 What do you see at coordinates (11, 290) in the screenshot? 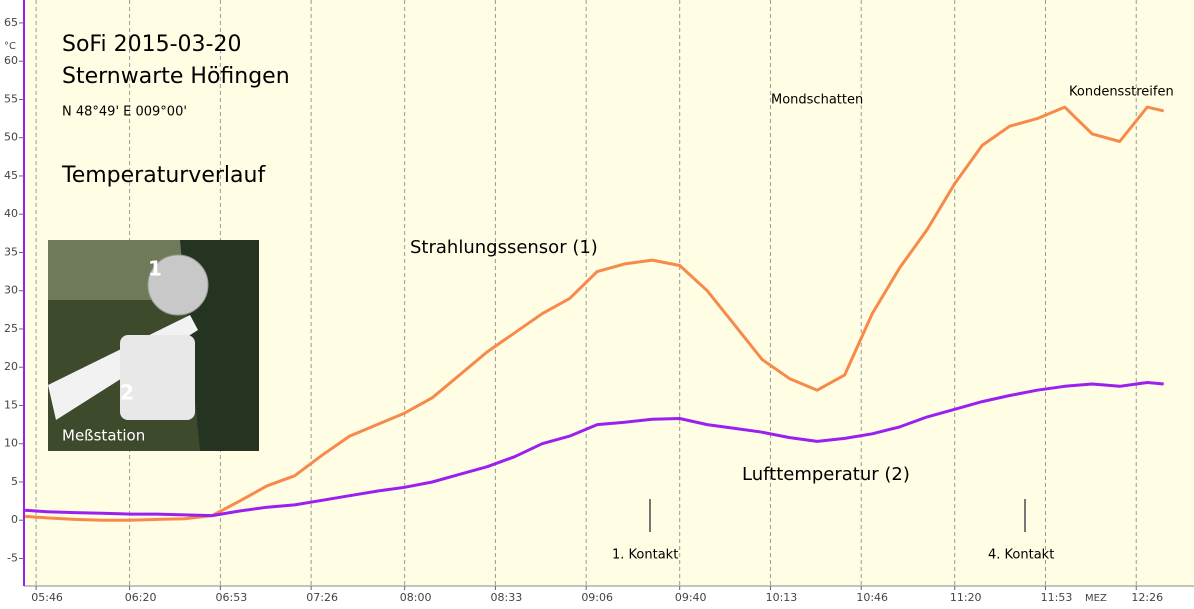
I see `y-tick-label: 30` at bounding box center [11, 290].